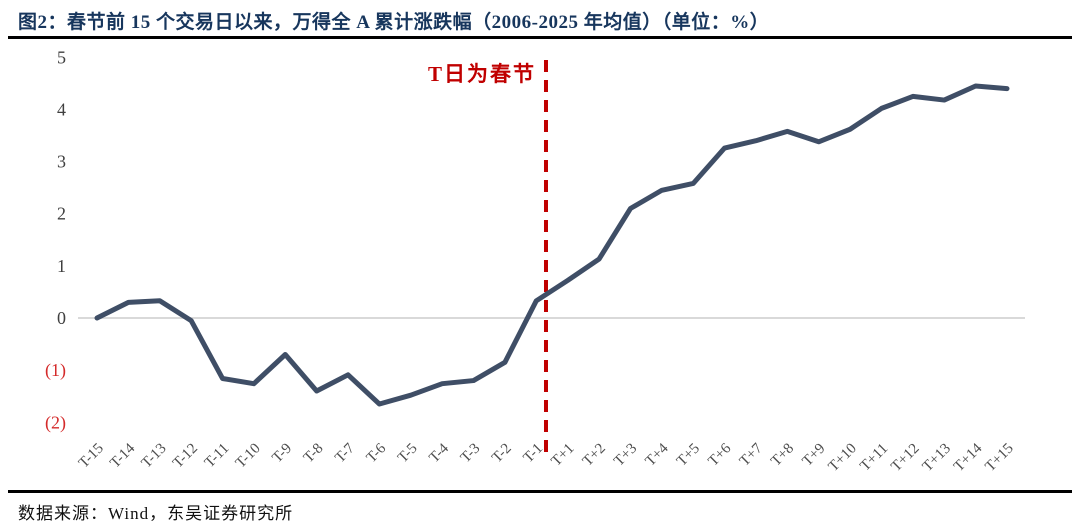 The width and height of the screenshot is (1080, 530). I want to click on y-tick-label: 1, so click(61, 266).